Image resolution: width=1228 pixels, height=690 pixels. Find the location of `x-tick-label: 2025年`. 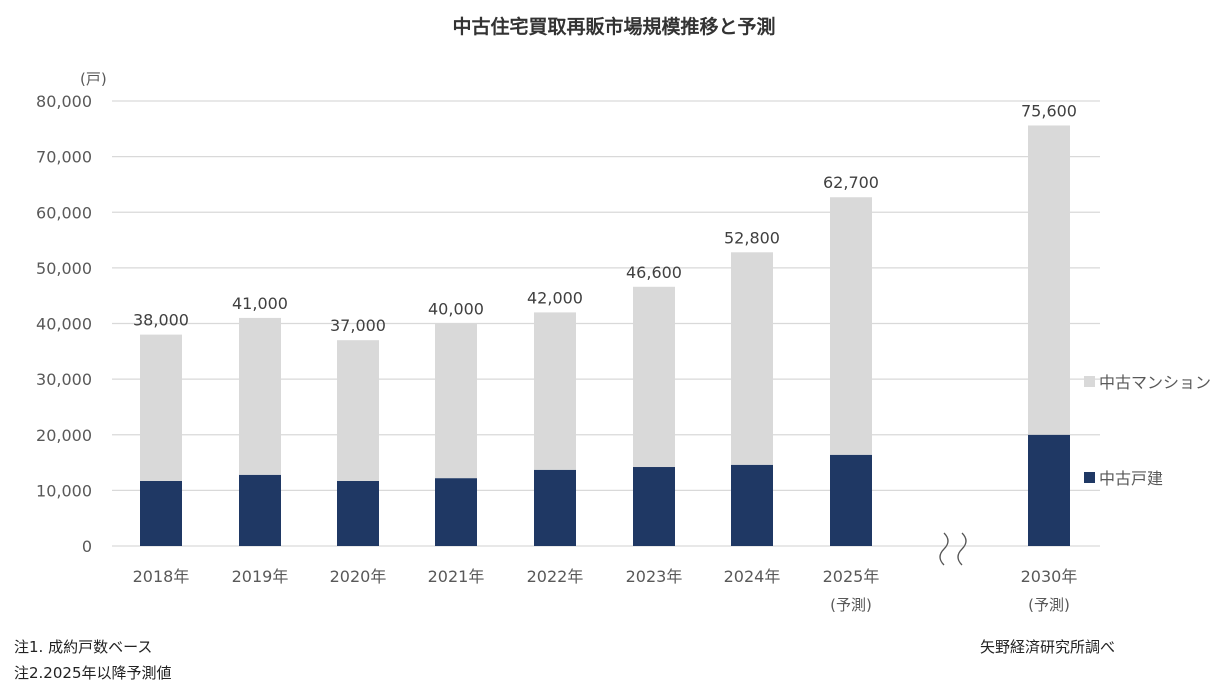

x-tick-label: 2025年 is located at coordinates (851, 576).